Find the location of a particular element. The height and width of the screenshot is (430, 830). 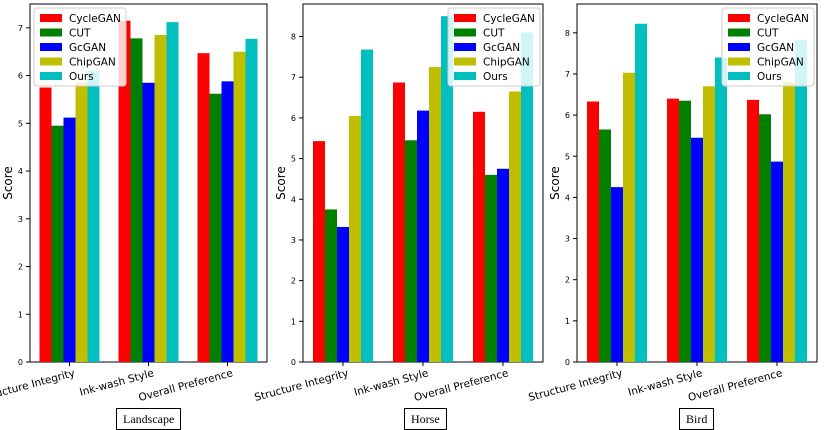

landscape-legend-swatch-cut is located at coordinates (51, 32).